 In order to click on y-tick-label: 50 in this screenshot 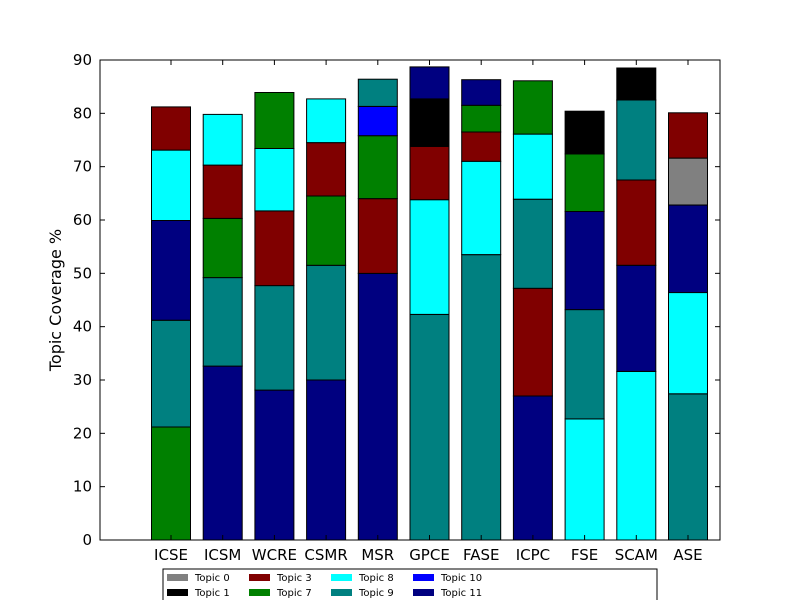, I will do `click(82, 273)`.